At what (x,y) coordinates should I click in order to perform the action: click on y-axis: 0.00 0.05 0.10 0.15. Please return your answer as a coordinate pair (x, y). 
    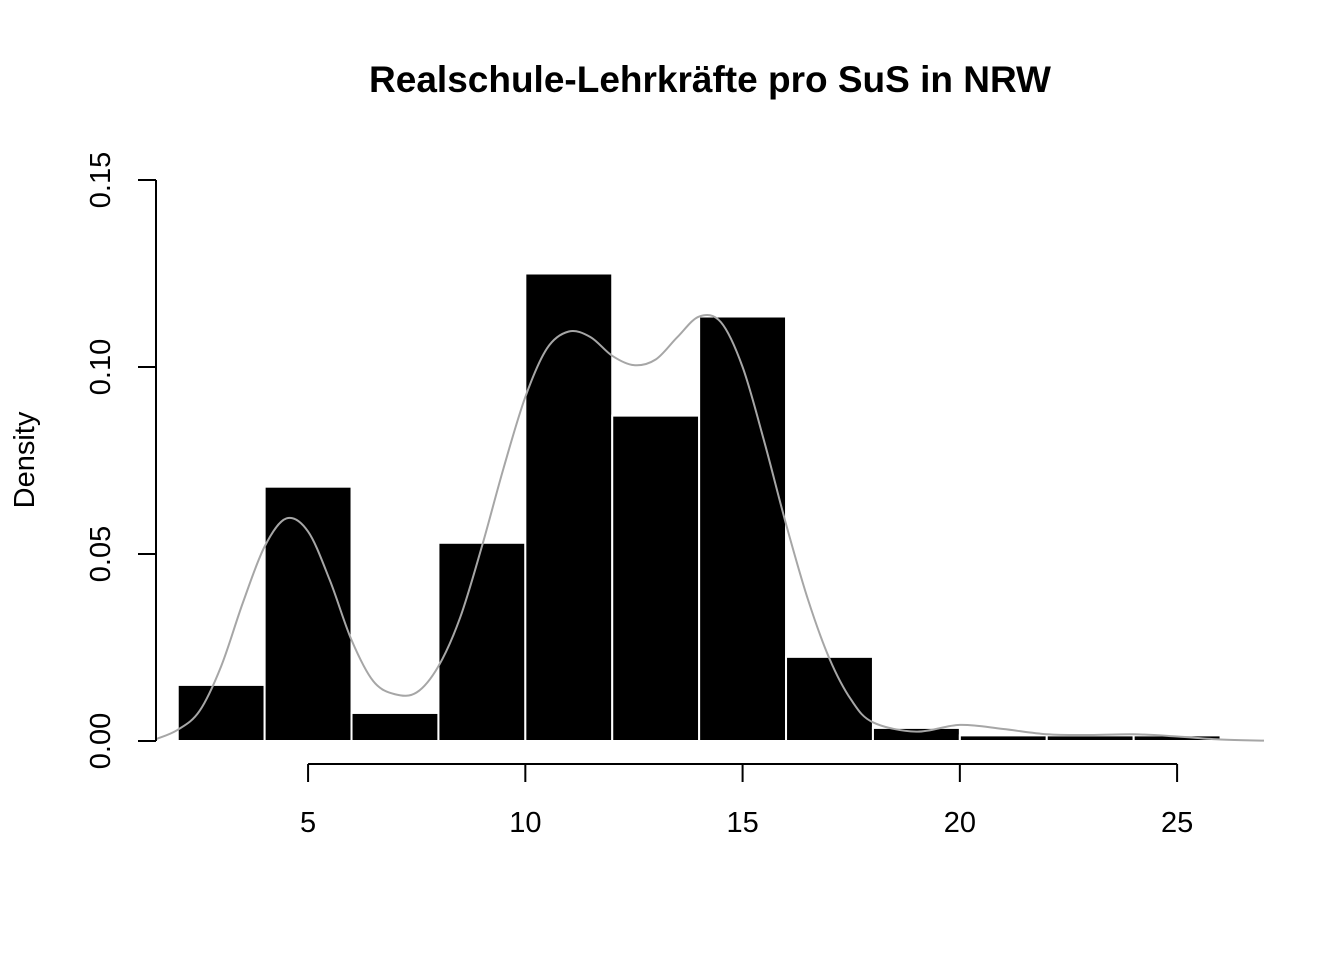
    Looking at the image, I should click on (121, 460).